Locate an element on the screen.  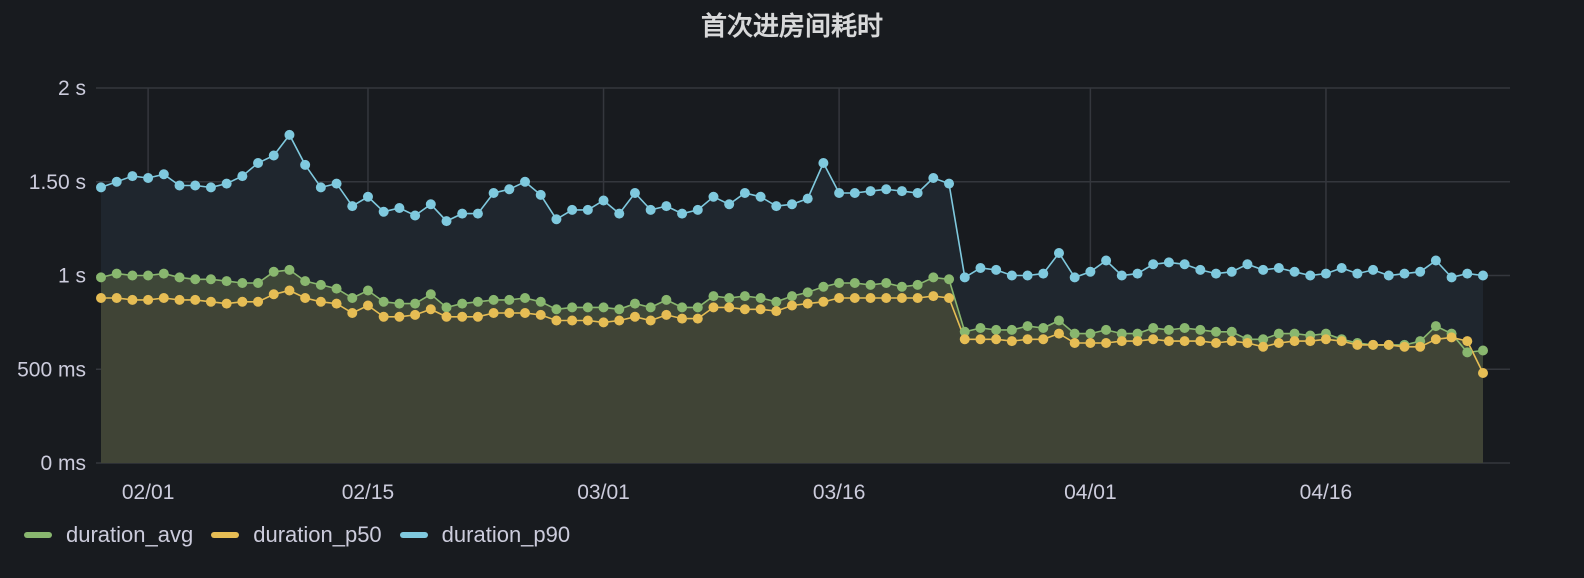
y-tick-label: 500 ms is located at coordinates (51, 369).